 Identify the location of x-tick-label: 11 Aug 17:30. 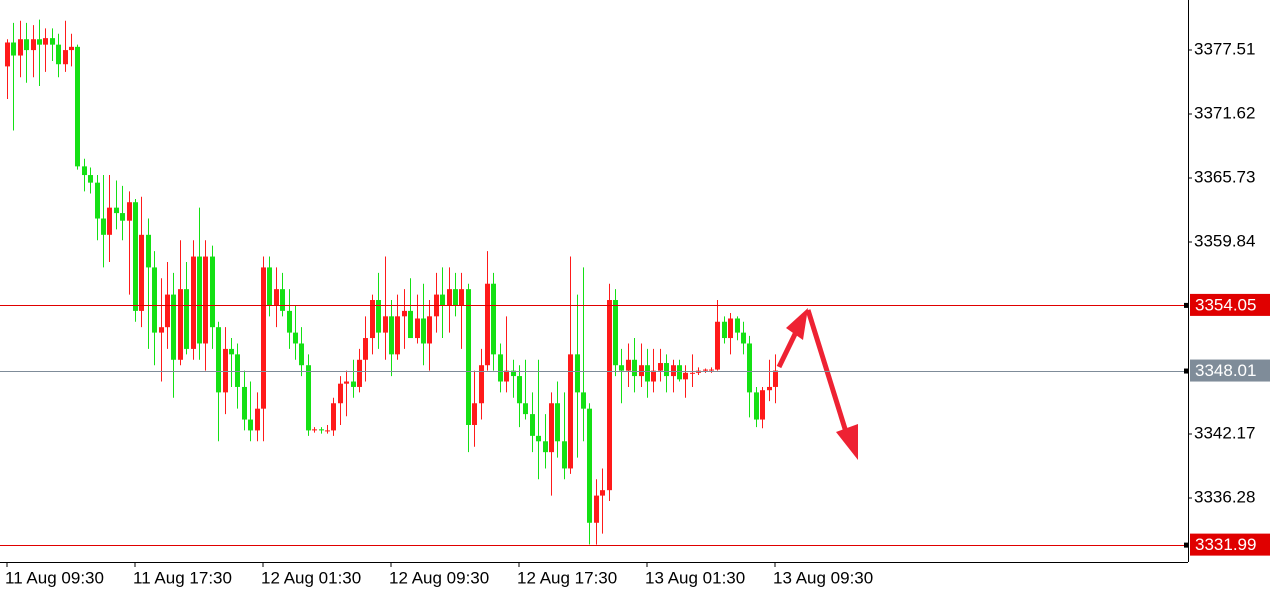
(182, 577).